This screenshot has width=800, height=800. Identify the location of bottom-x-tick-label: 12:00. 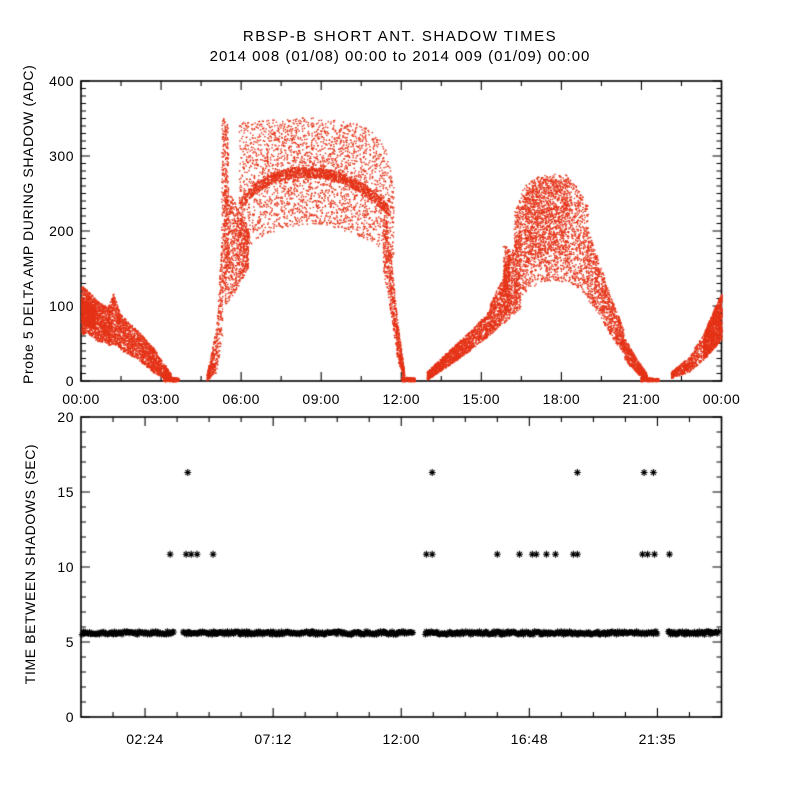
(401, 739).